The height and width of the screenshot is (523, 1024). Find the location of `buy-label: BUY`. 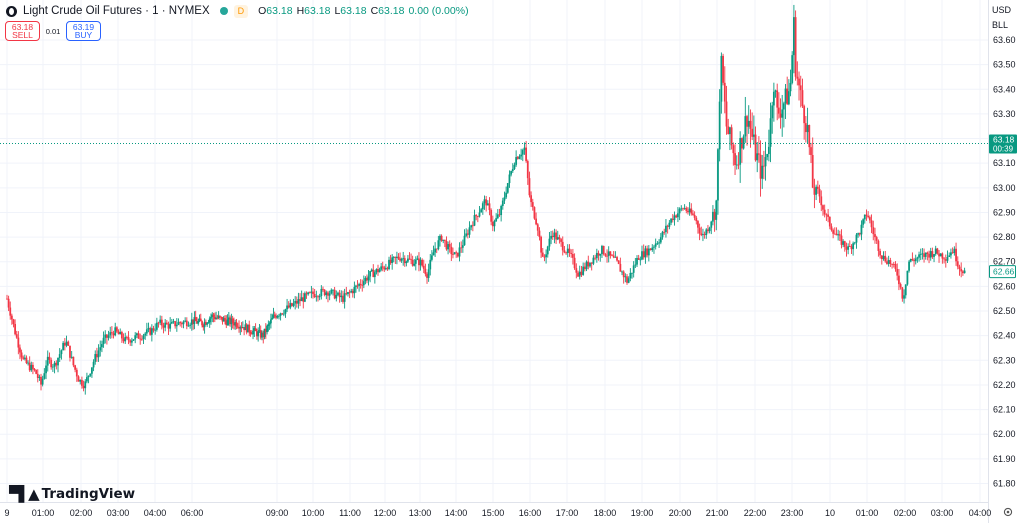

buy-label: BUY is located at coordinates (83, 35).